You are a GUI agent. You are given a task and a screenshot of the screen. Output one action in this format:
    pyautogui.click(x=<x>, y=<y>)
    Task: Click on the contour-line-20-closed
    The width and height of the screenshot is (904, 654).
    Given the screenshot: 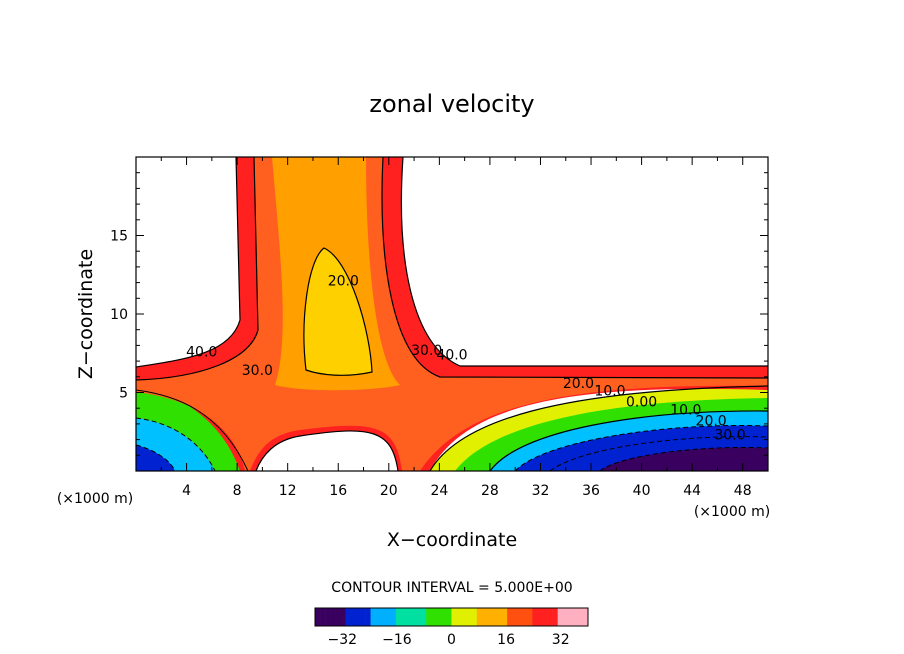 What is the action you would take?
    pyautogui.click(x=338, y=311)
    